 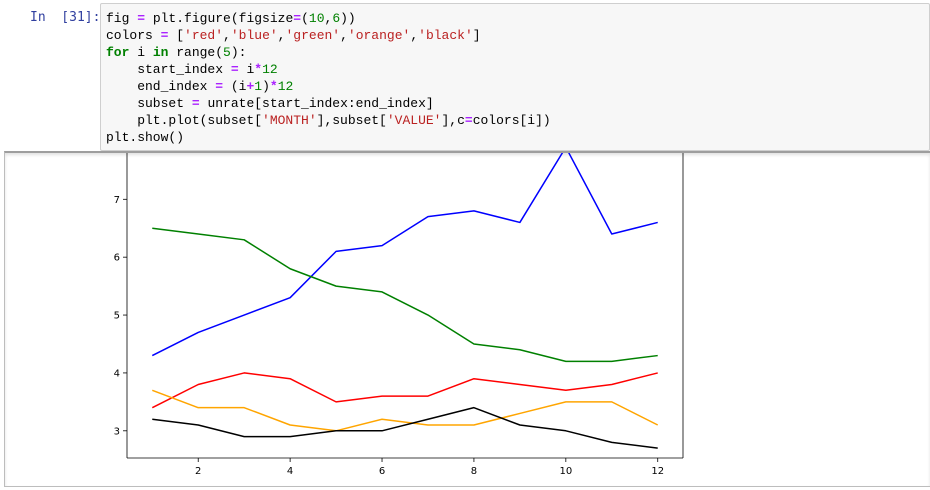 What do you see at coordinates (235, 86) in the screenshot?
I see `code-token: (i` at bounding box center [235, 86].